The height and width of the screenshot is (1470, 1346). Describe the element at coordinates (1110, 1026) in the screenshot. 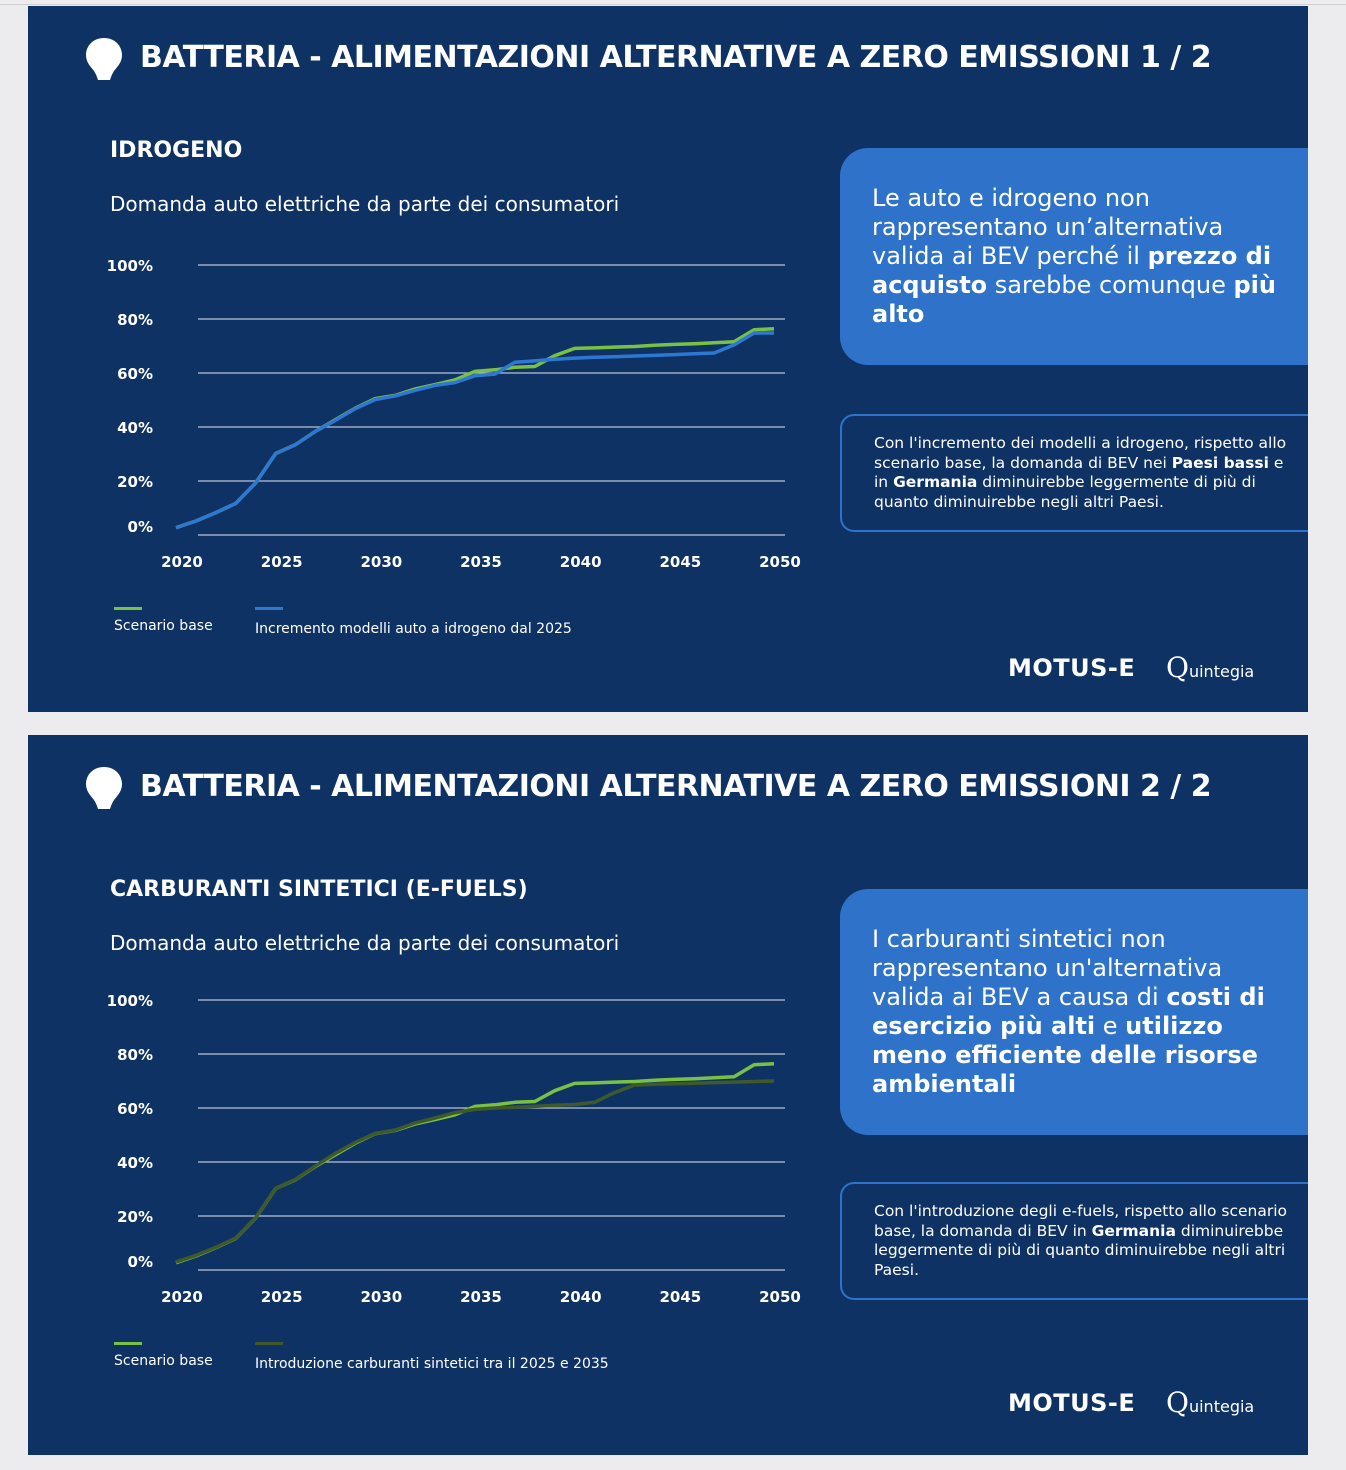

I see `text: e` at that location.